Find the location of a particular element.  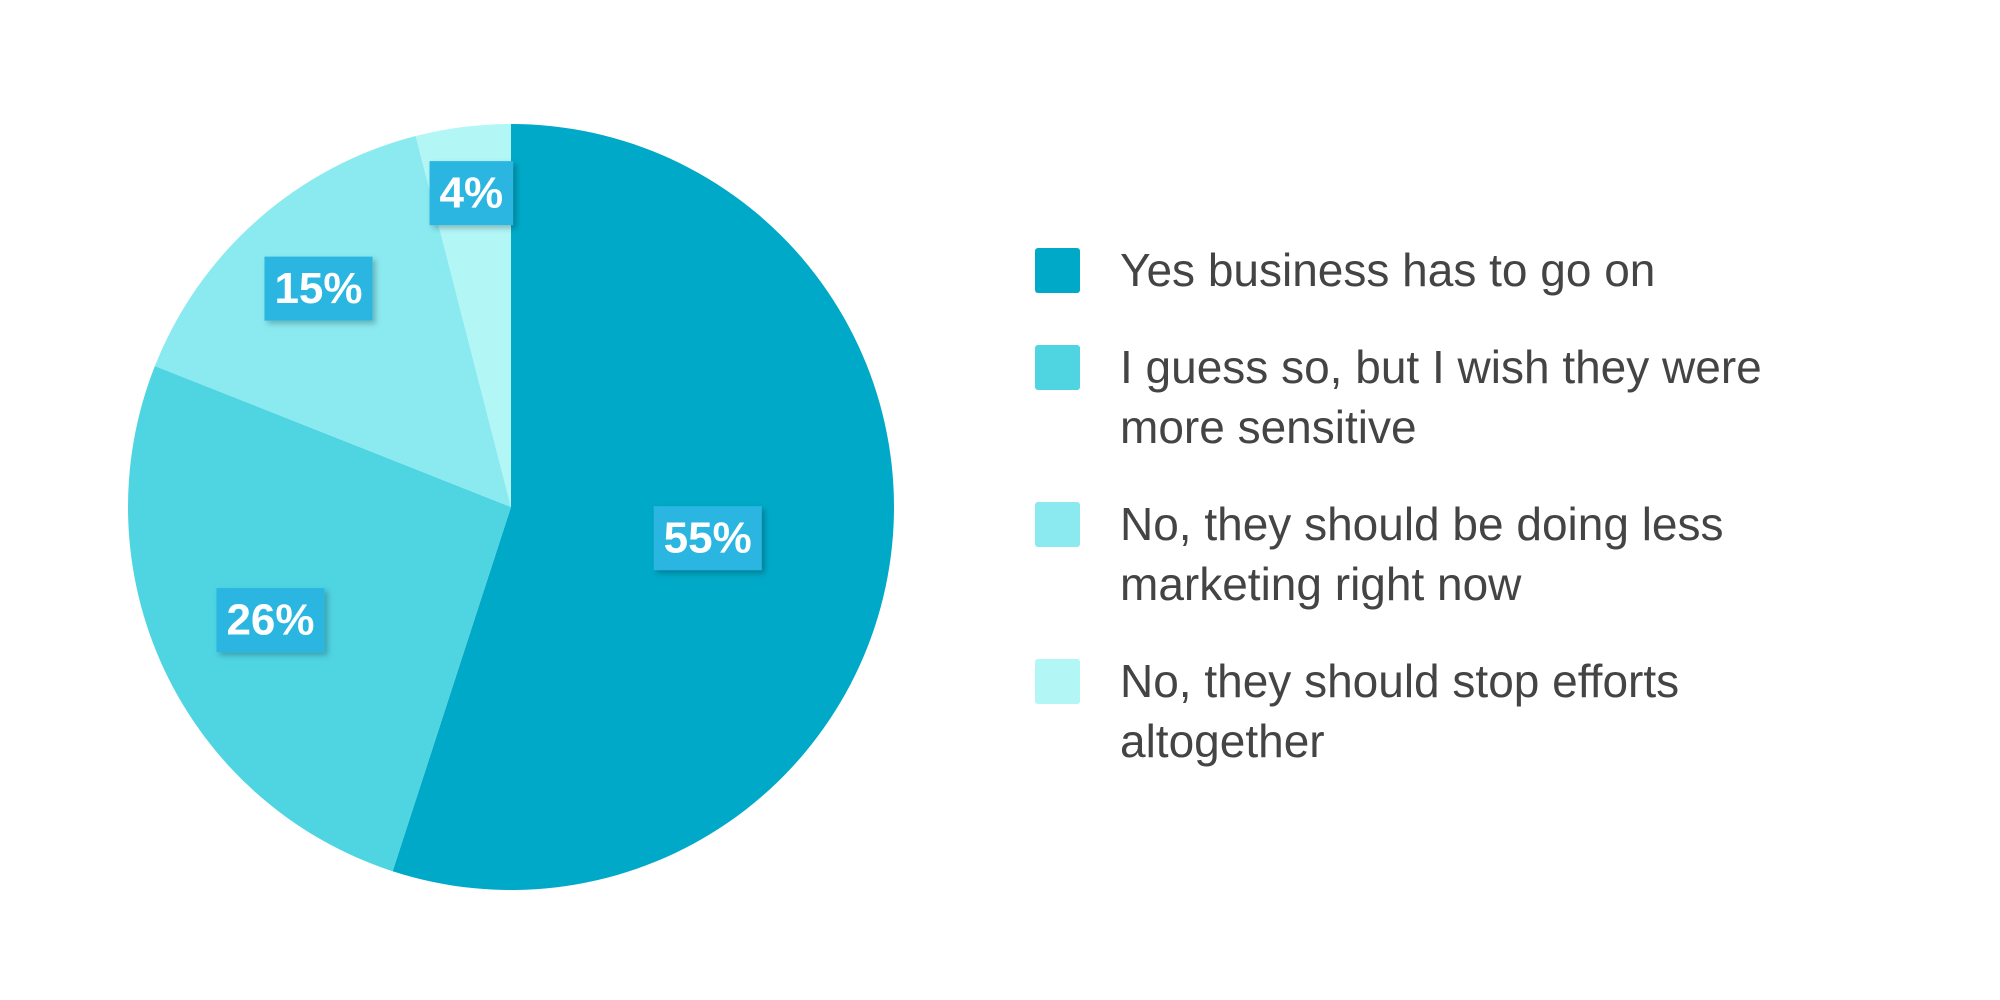

value-label-text: 55% is located at coordinates (708, 538).